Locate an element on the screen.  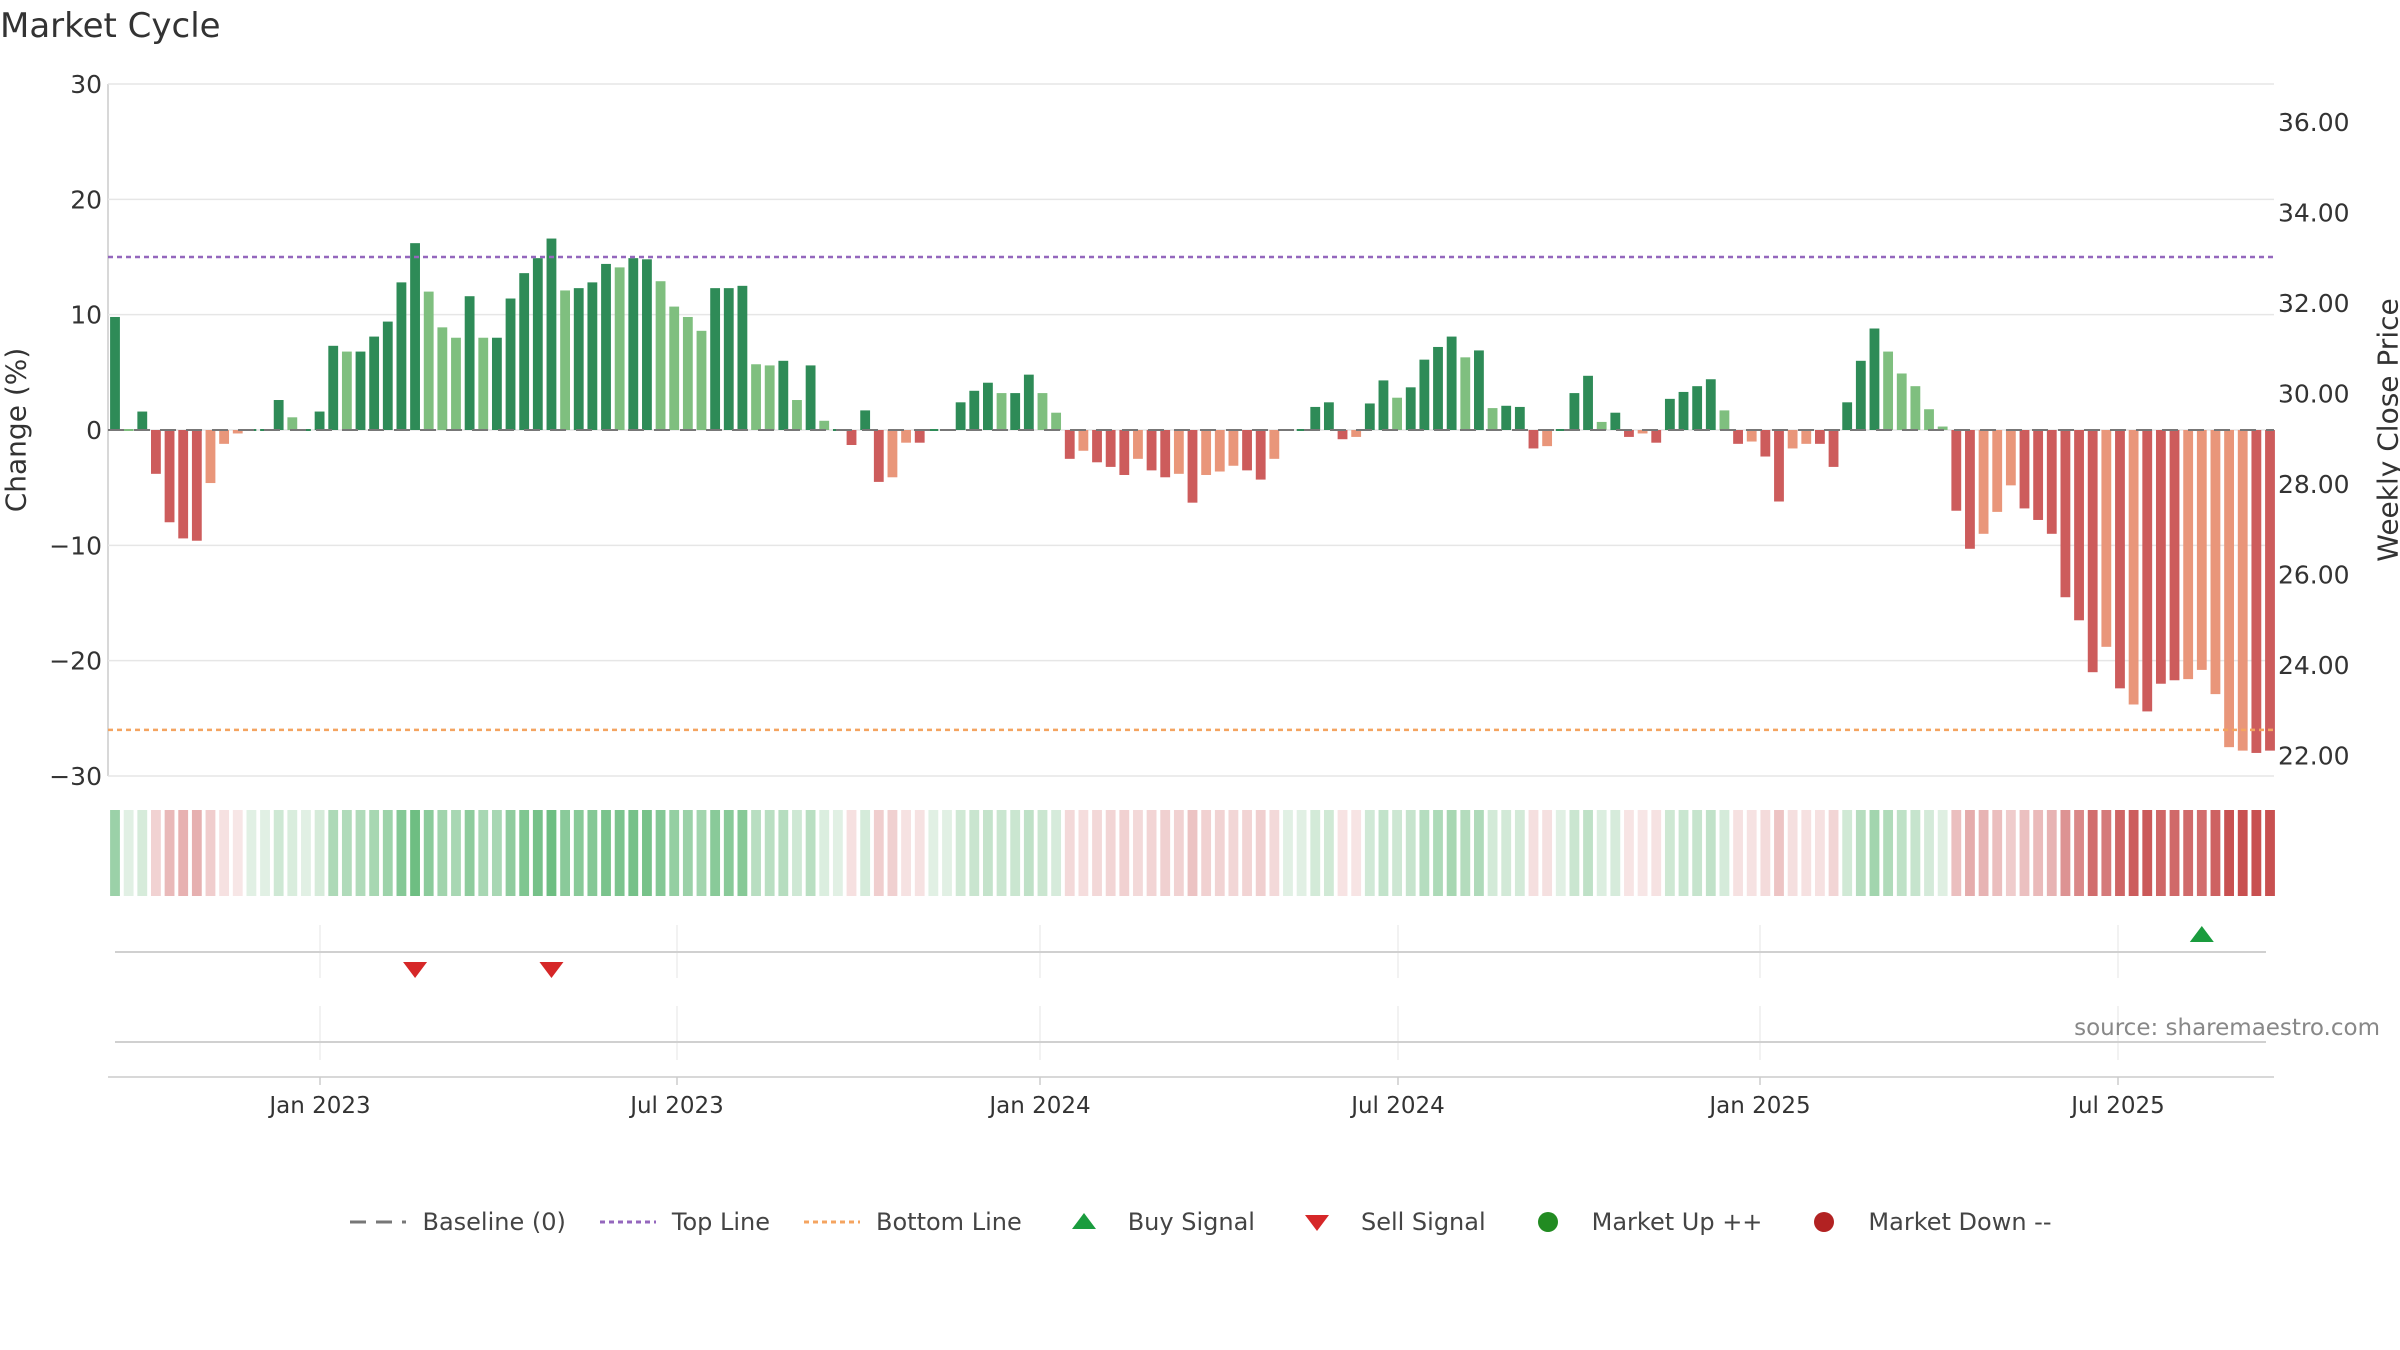
legend-label-top-line: Top Line is located at coordinates (721, 1222).